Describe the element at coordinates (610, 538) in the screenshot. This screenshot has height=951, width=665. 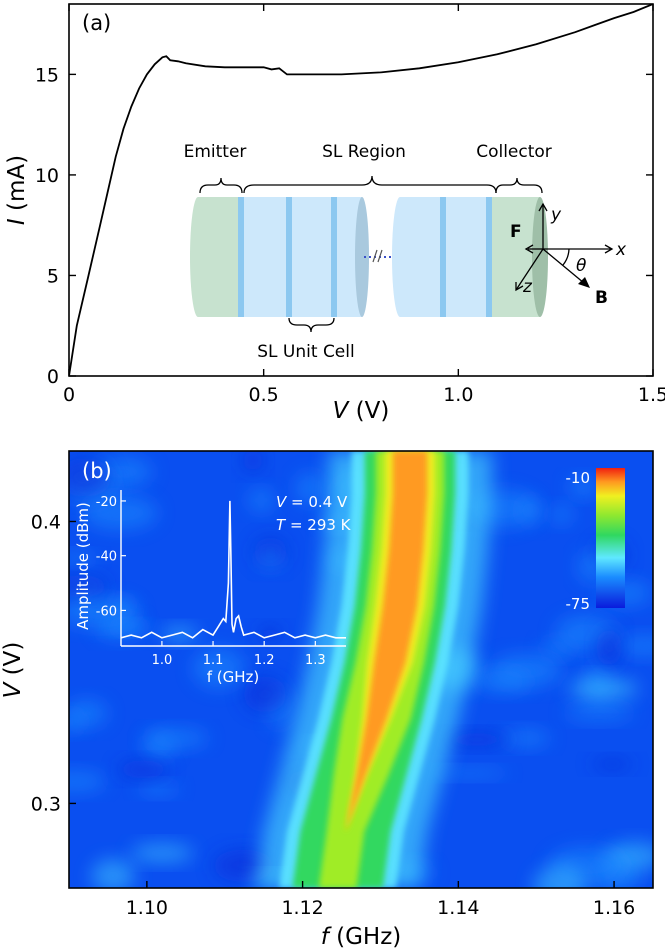
I see `colorbar-gradient` at that location.